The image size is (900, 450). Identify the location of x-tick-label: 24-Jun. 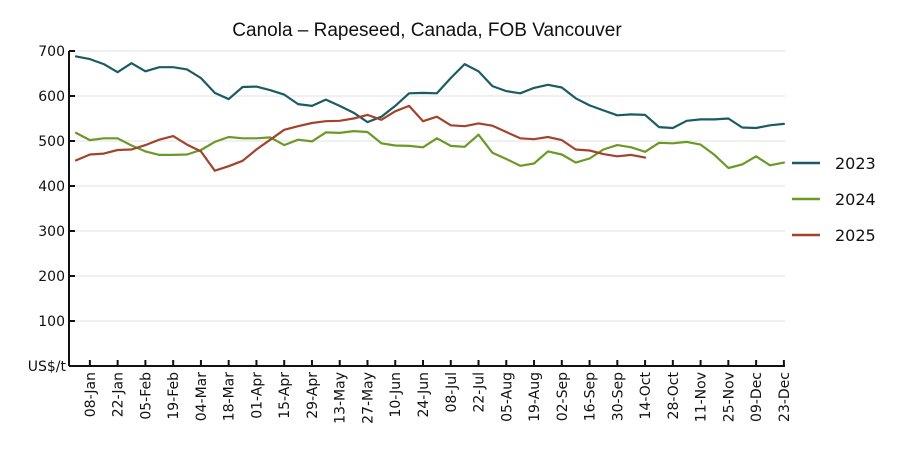
(424, 395).